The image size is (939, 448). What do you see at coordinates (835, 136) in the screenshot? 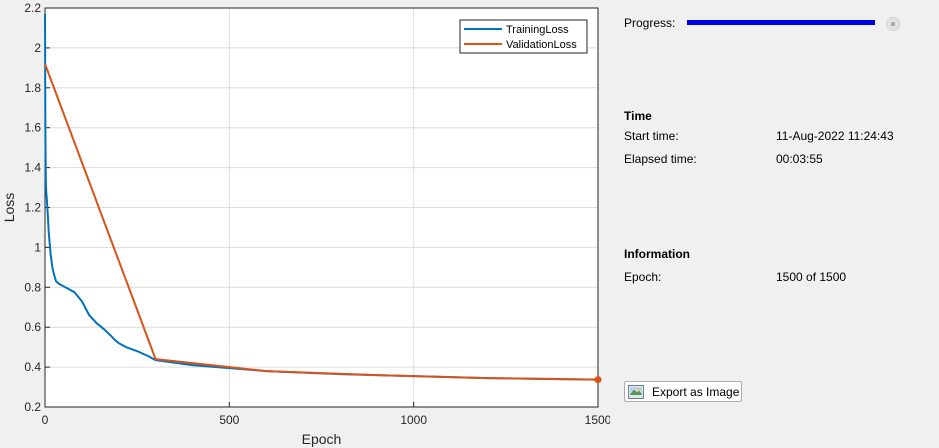
I see `start-time-value: 11-Aug-2022 11:24:43` at bounding box center [835, 136].